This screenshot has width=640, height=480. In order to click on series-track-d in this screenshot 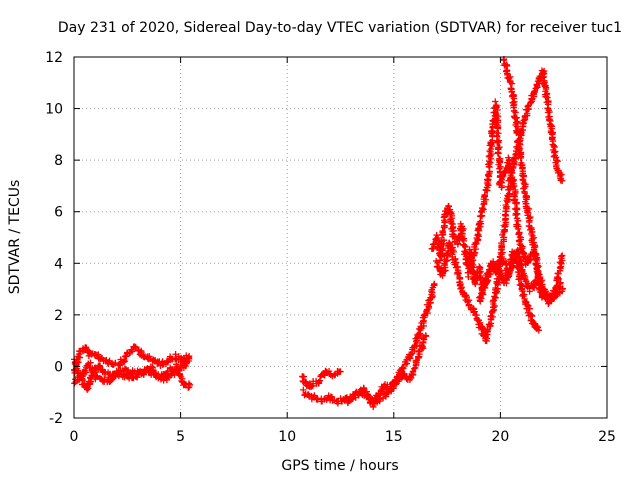, I will do `click(321, 379)`.